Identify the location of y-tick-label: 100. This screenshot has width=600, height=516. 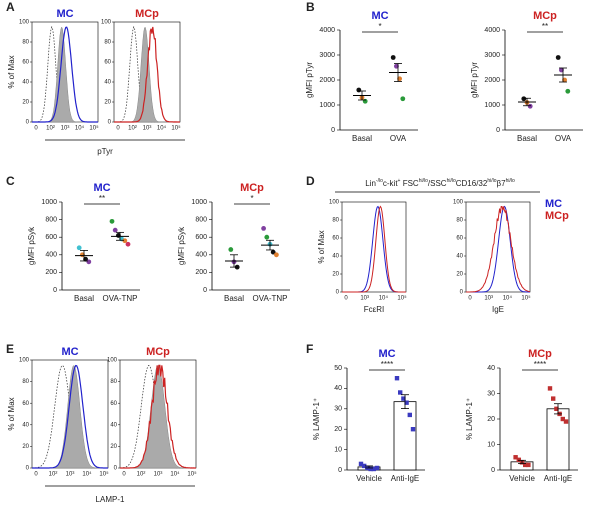
(24, 361).